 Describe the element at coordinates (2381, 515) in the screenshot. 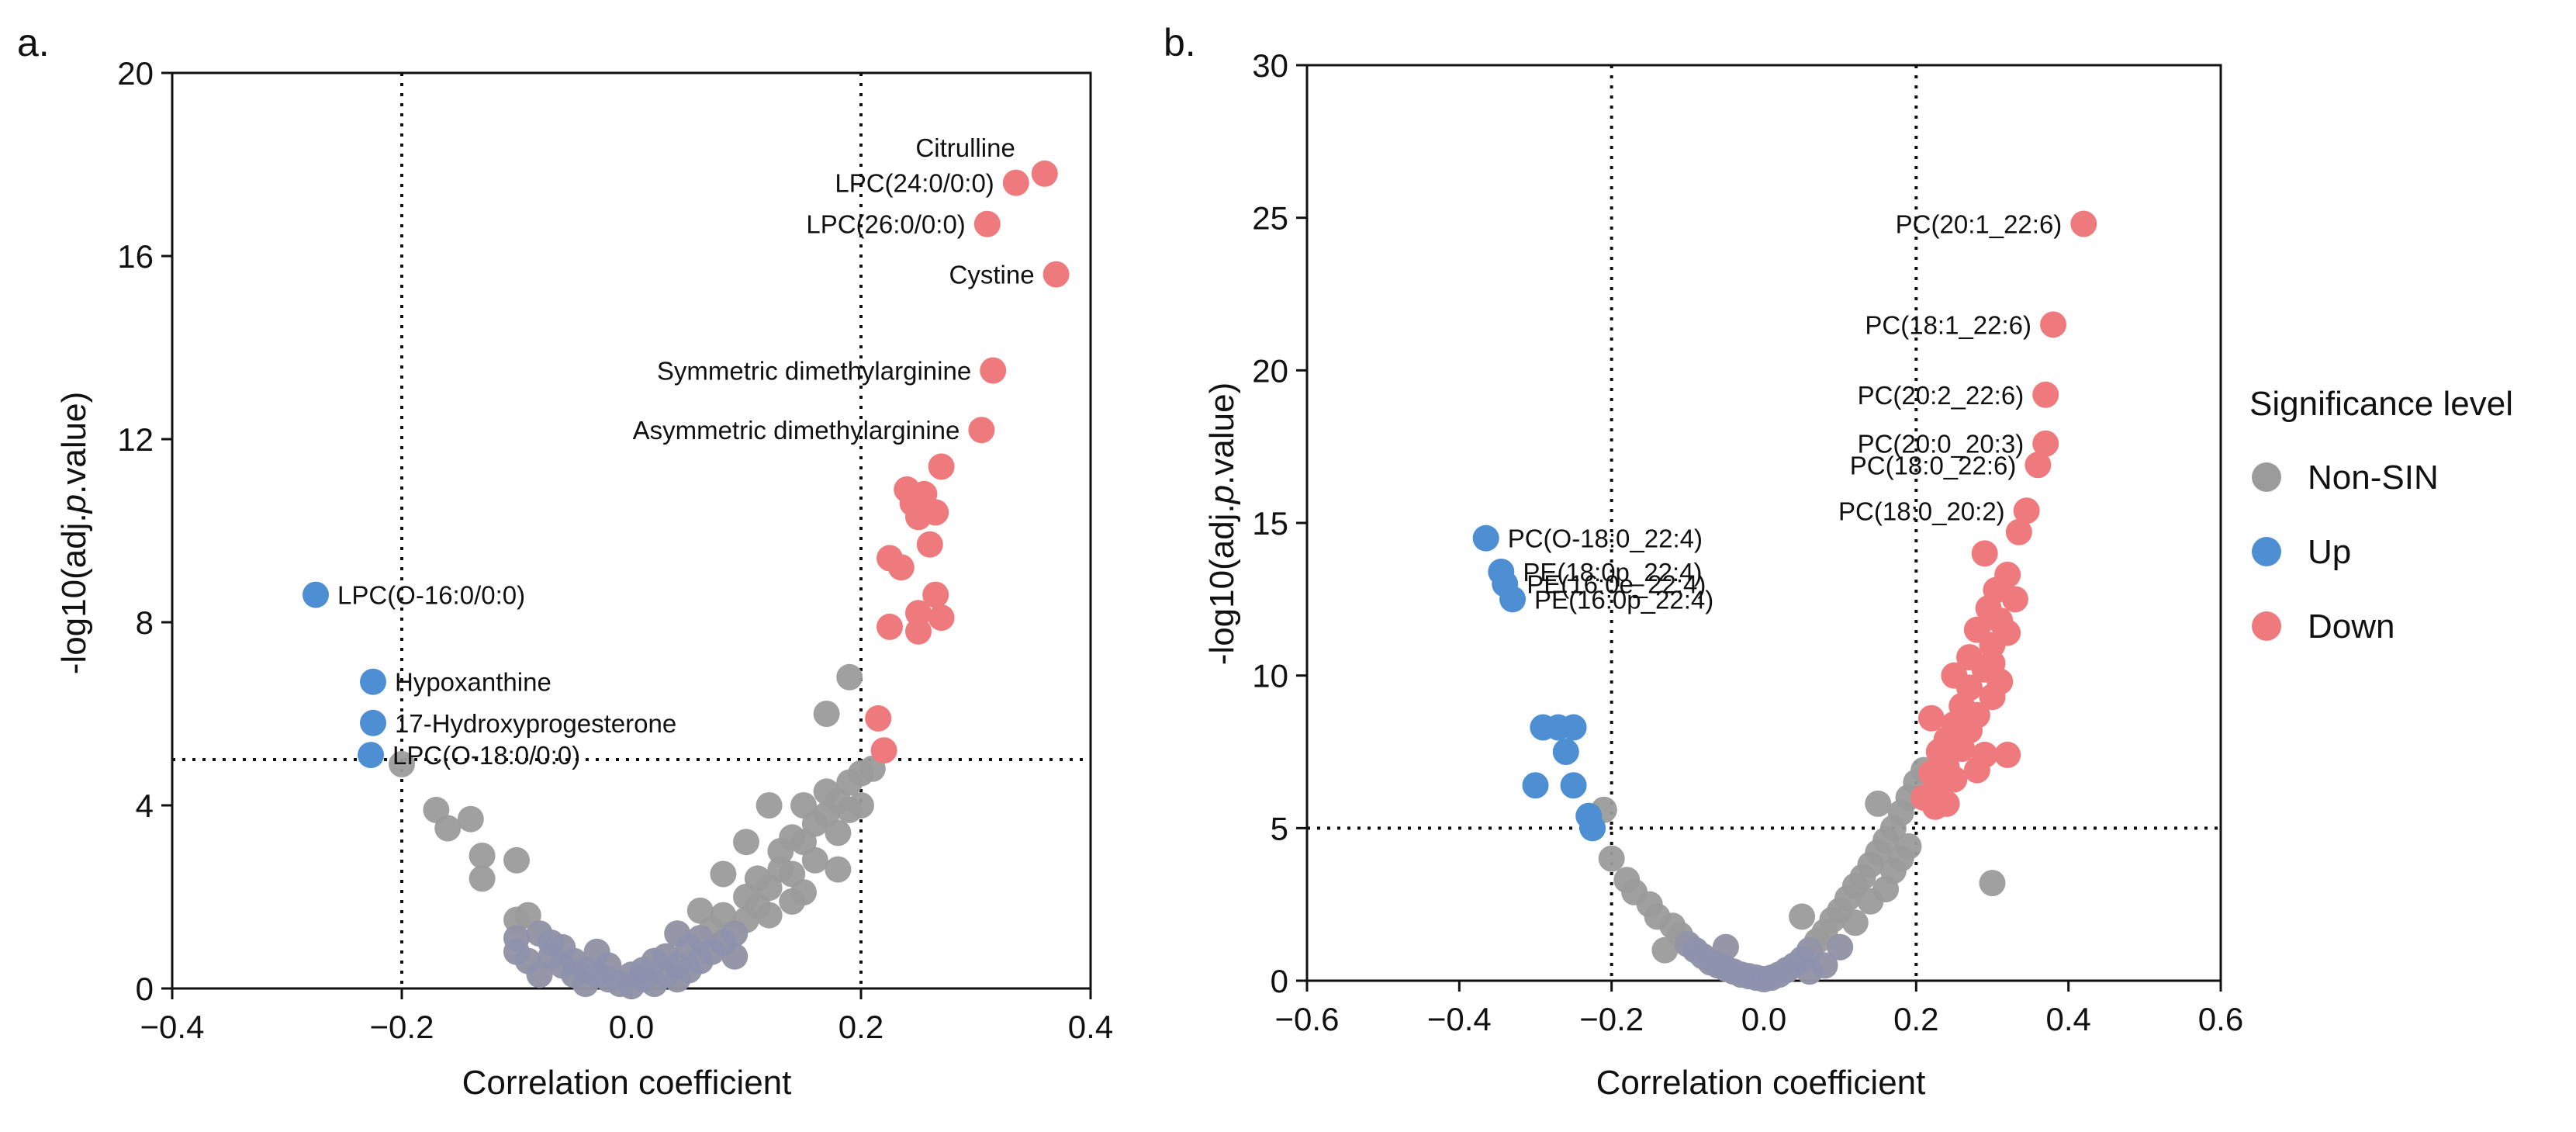

I see `legend: Significance level Non-SIN Up Down` at that location.